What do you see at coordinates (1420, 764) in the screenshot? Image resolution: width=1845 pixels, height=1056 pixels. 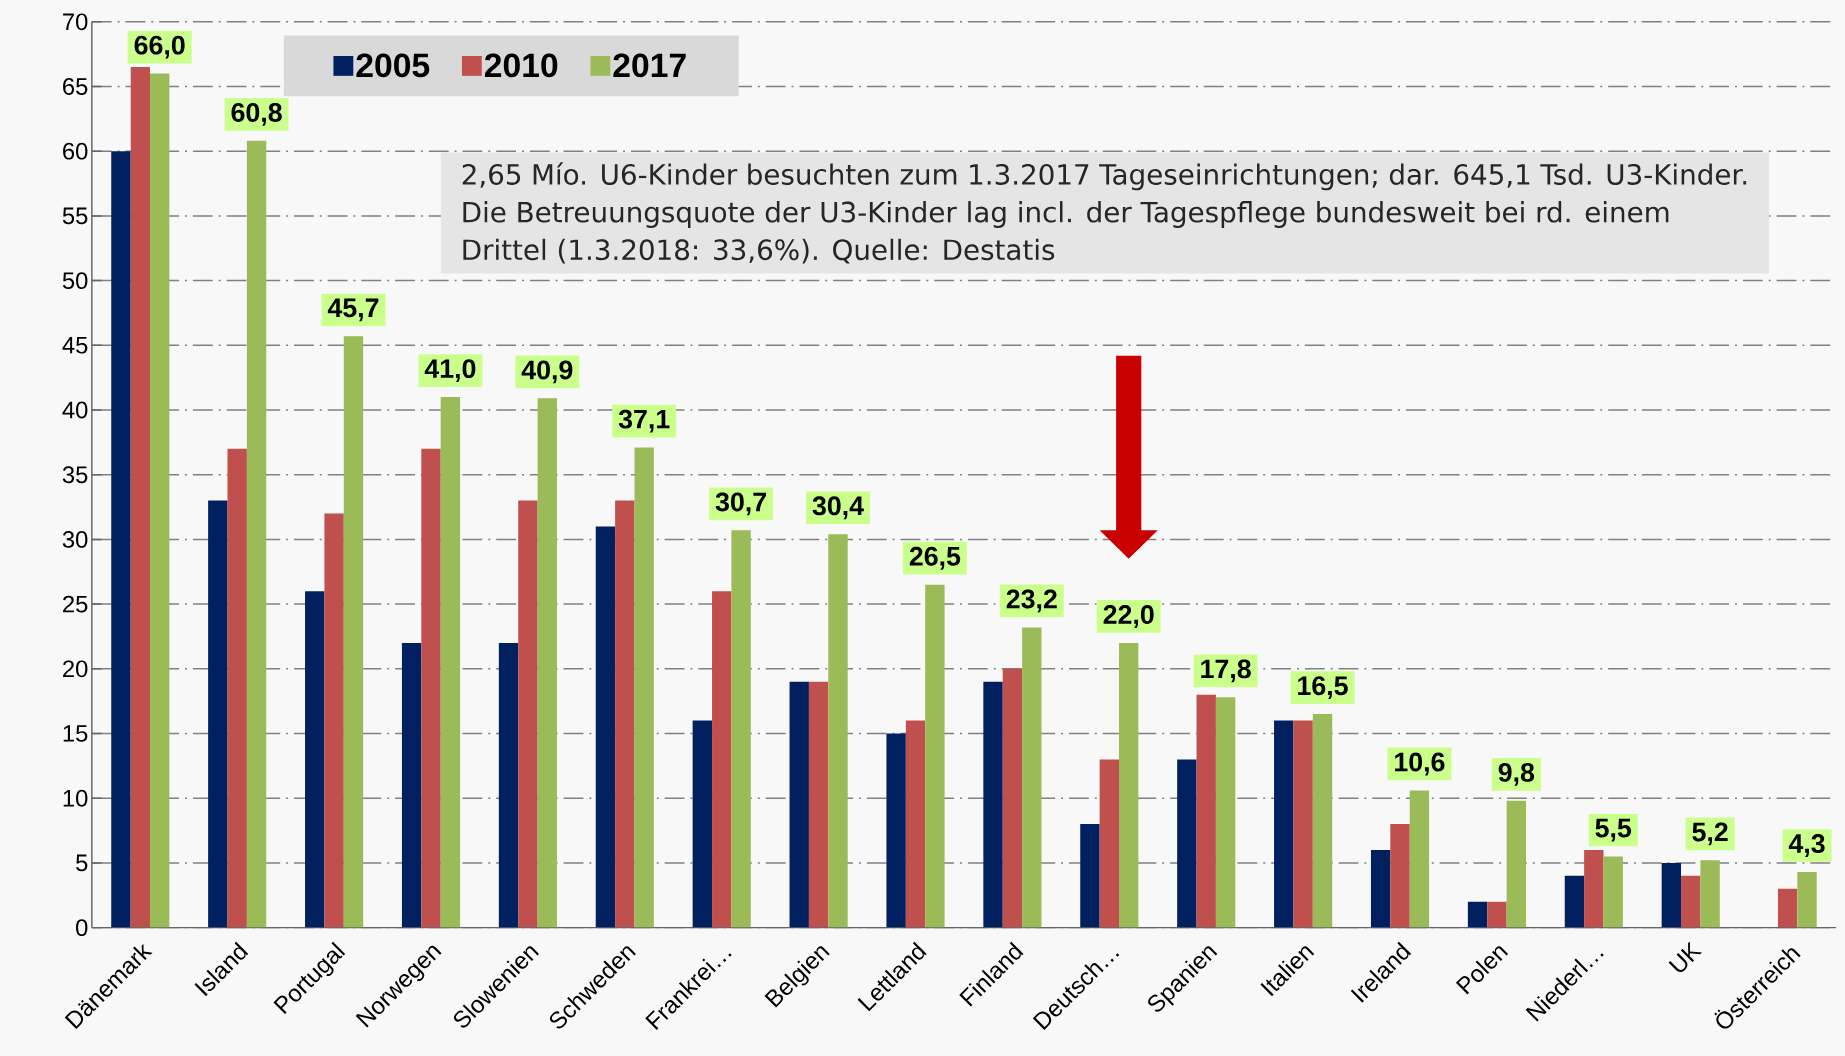 I see `data-label: 10,6` at bounding box center [1420, 764].